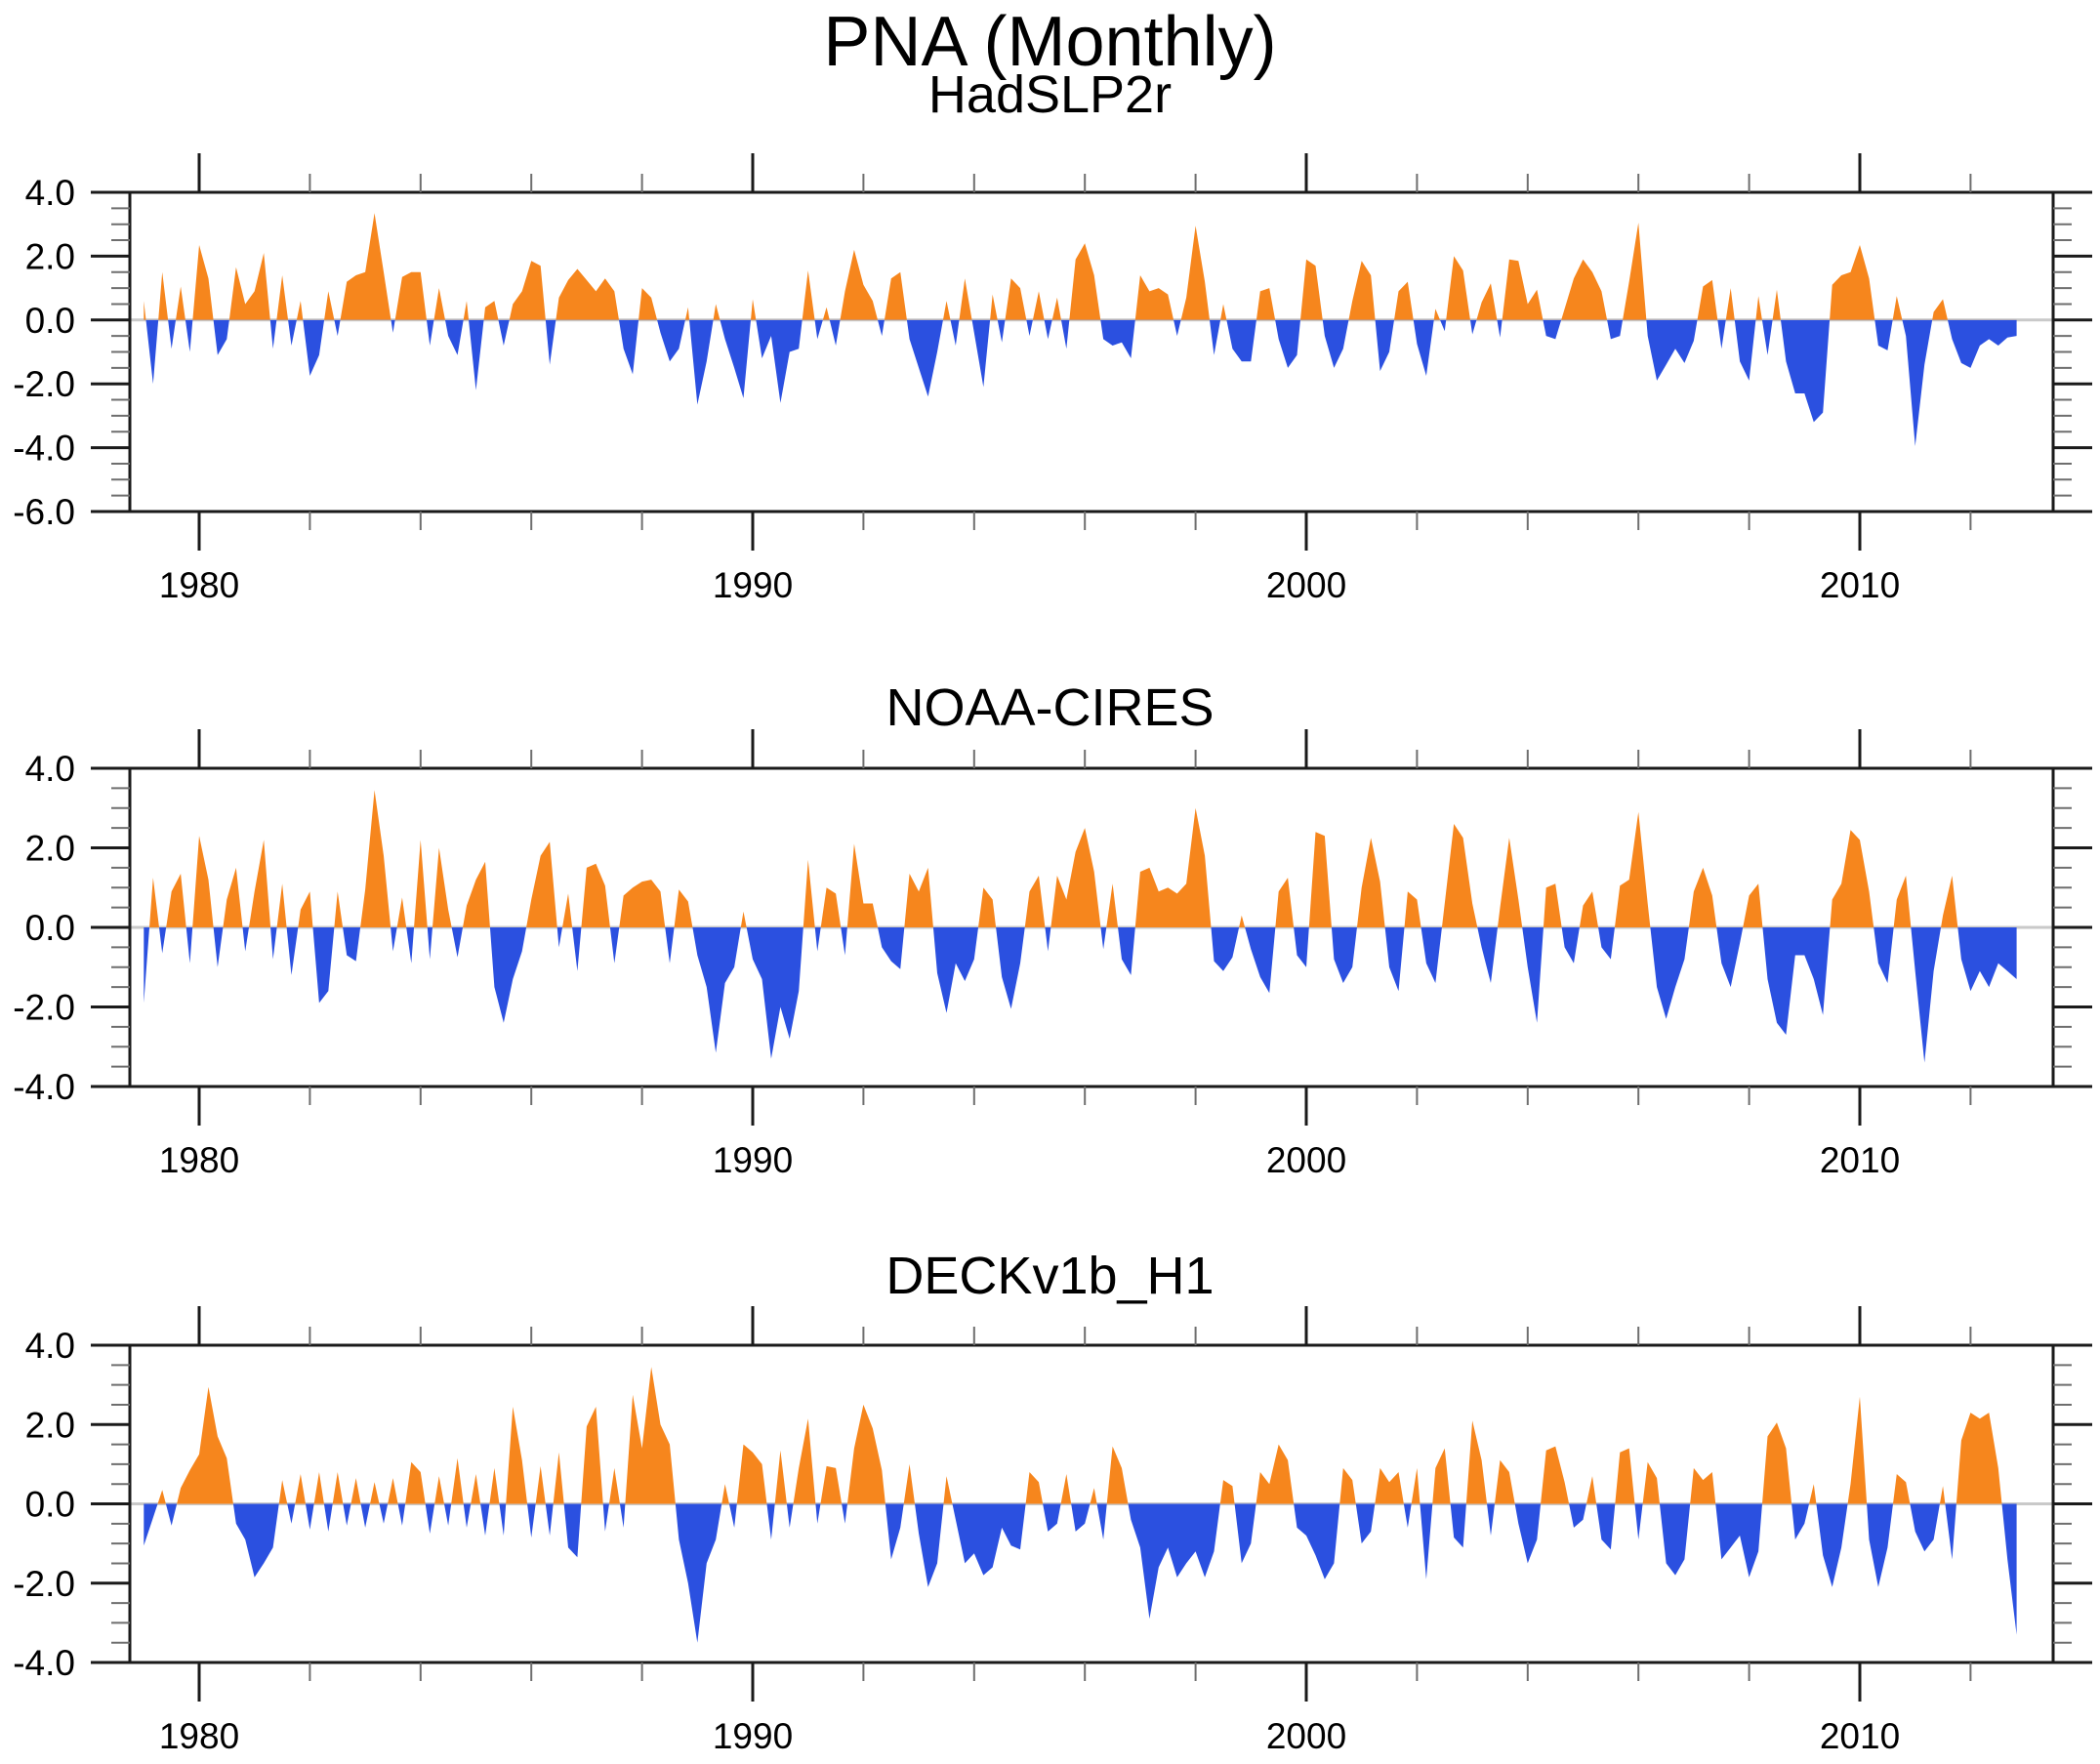 This screenshot has height=1764, width=2100. What do you see at coordinates (1050, 1276) in the screenshot?
I see `panel-title-deckv1b-h1: DECKv1b_H1` at bounding box center [1050, 1276].